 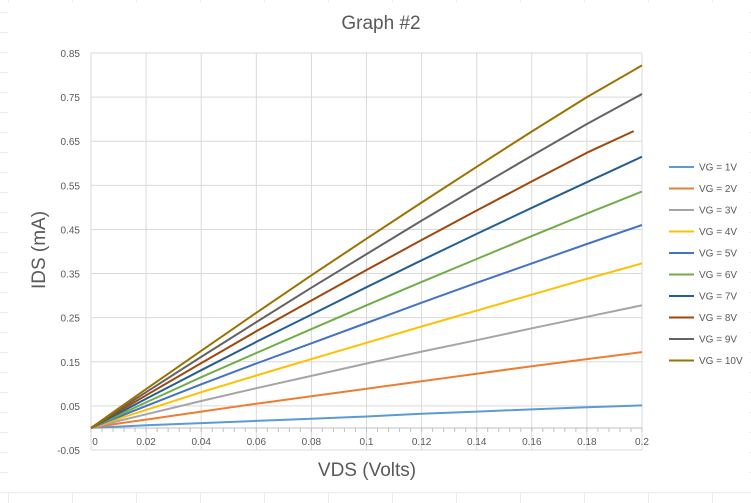 I want to click on legend-label: VG = 4V, so click(x=718, y=232).